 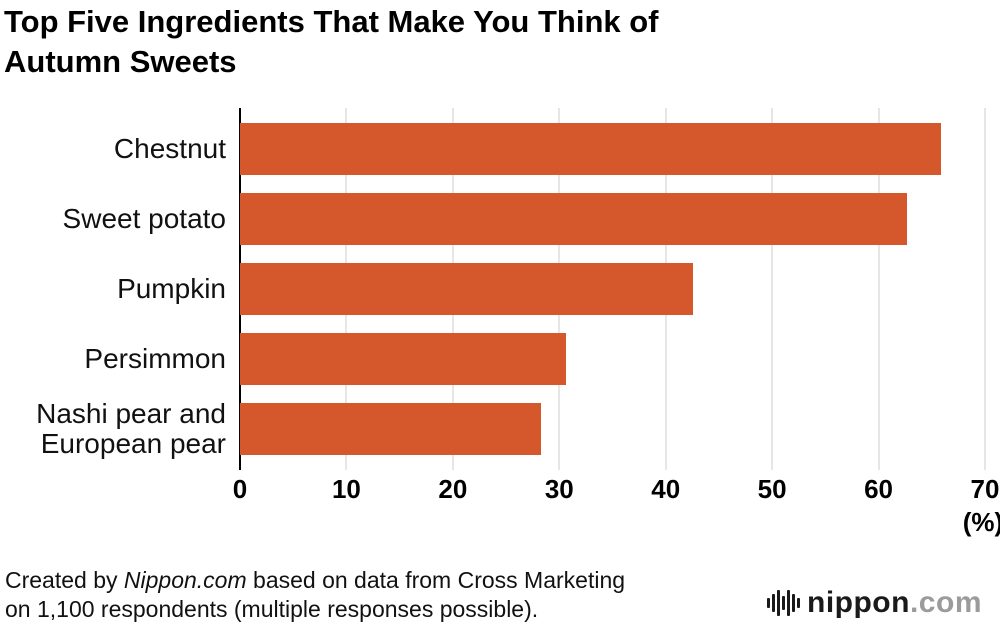 I want to click on credit-source: Nippon.com, so click(x=185, y=580).